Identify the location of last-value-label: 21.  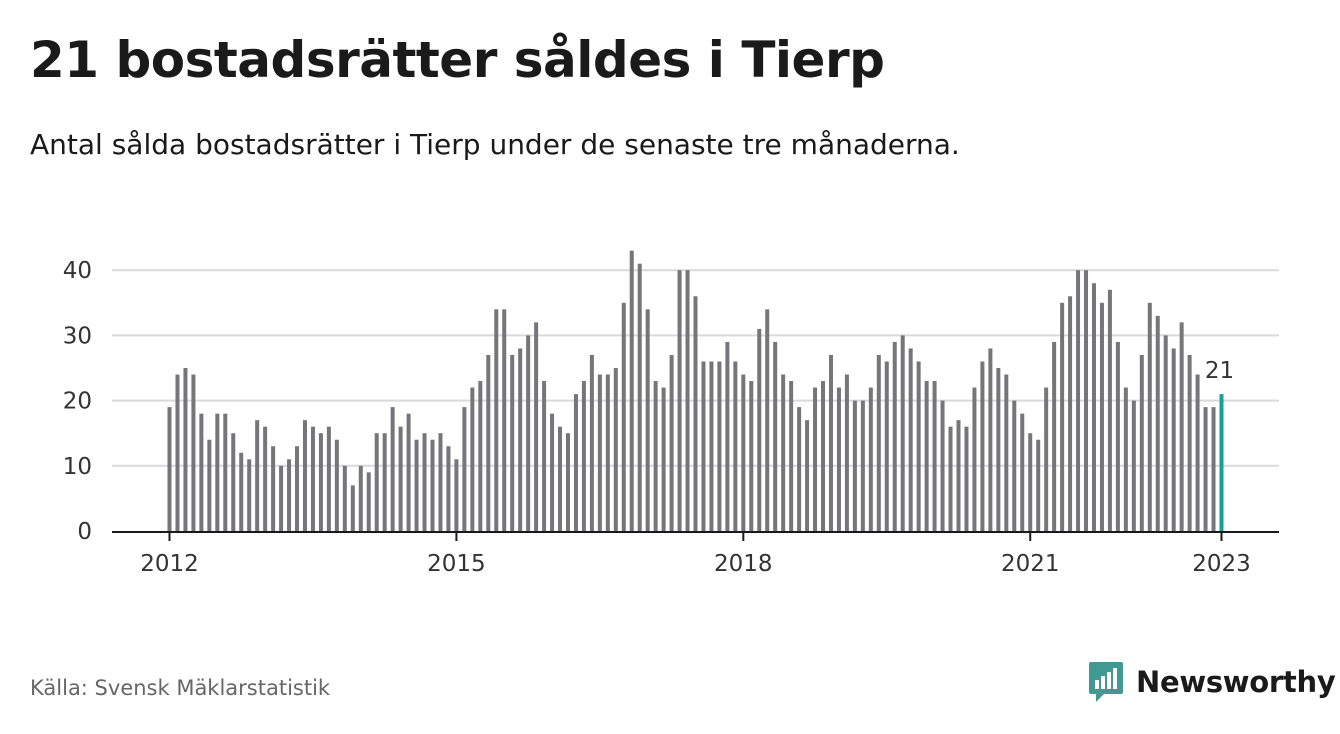
(1219, 371).